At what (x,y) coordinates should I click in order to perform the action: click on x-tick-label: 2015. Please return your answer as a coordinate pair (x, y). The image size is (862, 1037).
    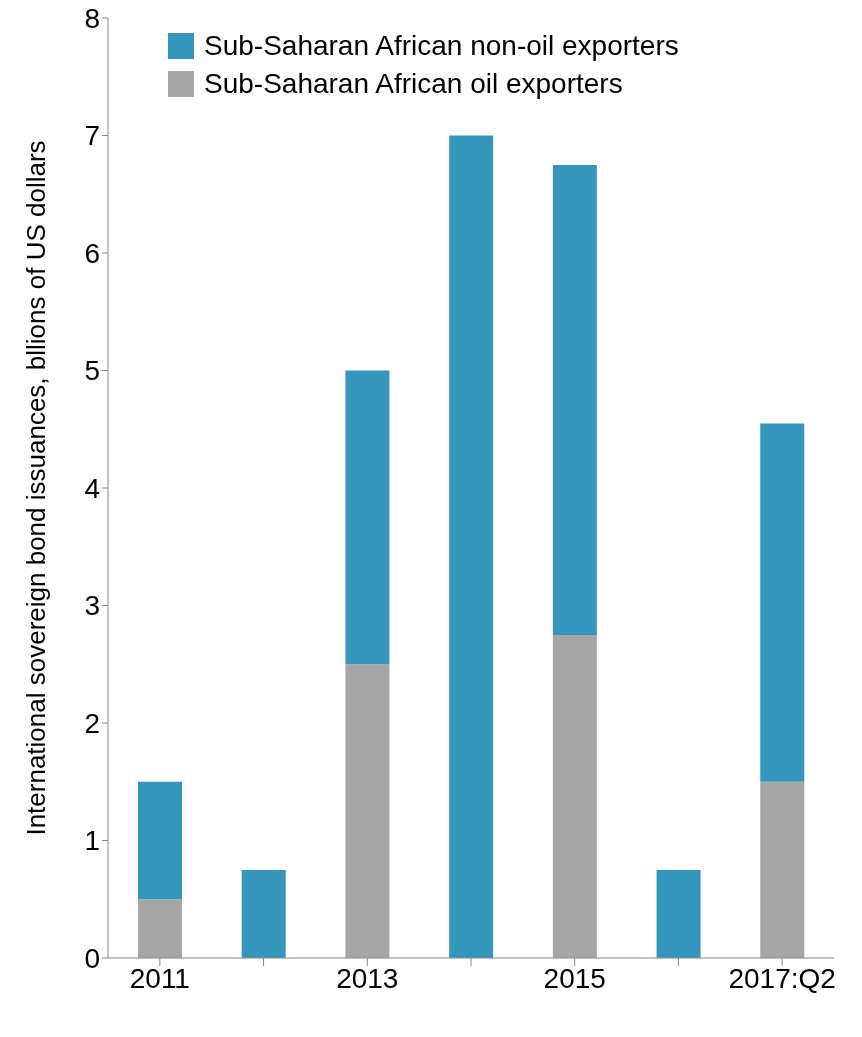
    Looking at the image, I should click on (574, 978).